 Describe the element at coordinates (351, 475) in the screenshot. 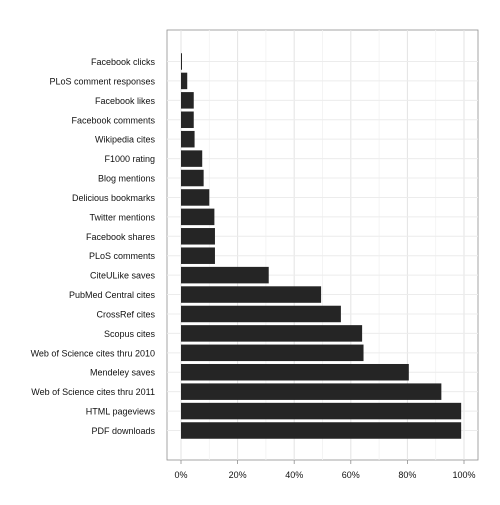

I see `x-tick-label: 60%` at that location.